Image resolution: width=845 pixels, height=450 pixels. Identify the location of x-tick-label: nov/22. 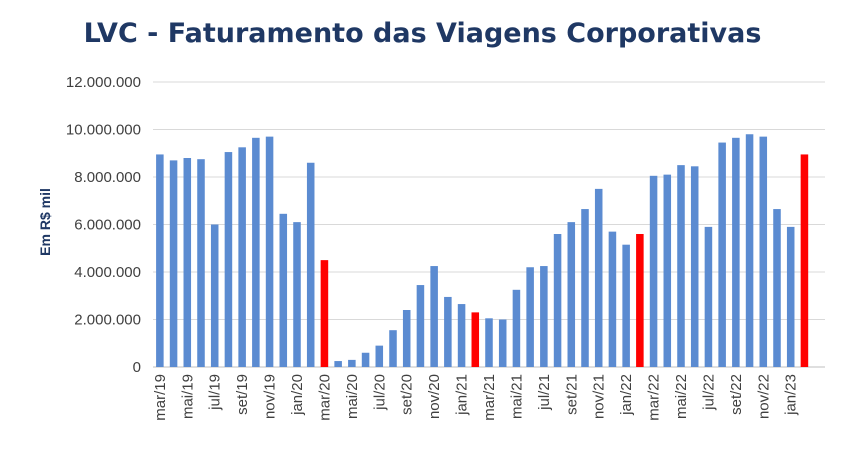
(763, 396).